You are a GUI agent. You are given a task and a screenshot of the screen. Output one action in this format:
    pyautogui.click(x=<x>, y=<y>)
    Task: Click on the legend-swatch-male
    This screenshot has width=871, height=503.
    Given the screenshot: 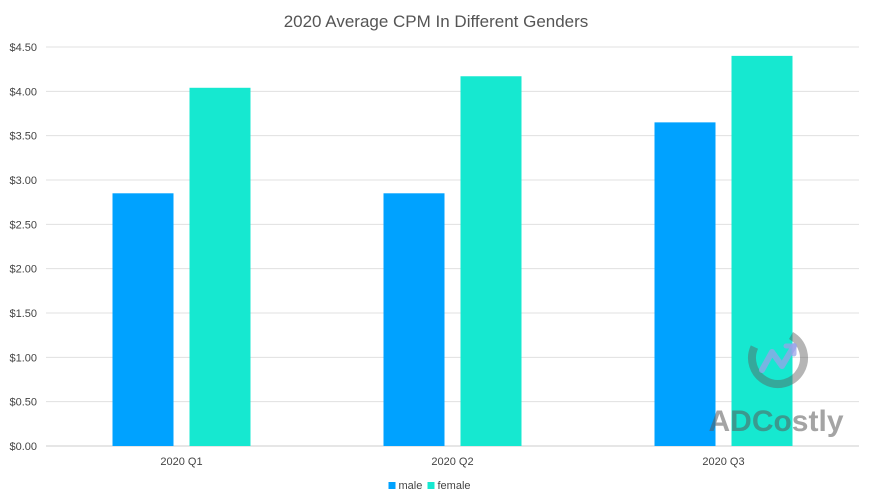 What is the action you would take?
    pyautogui.click(x=392, y=485)
    